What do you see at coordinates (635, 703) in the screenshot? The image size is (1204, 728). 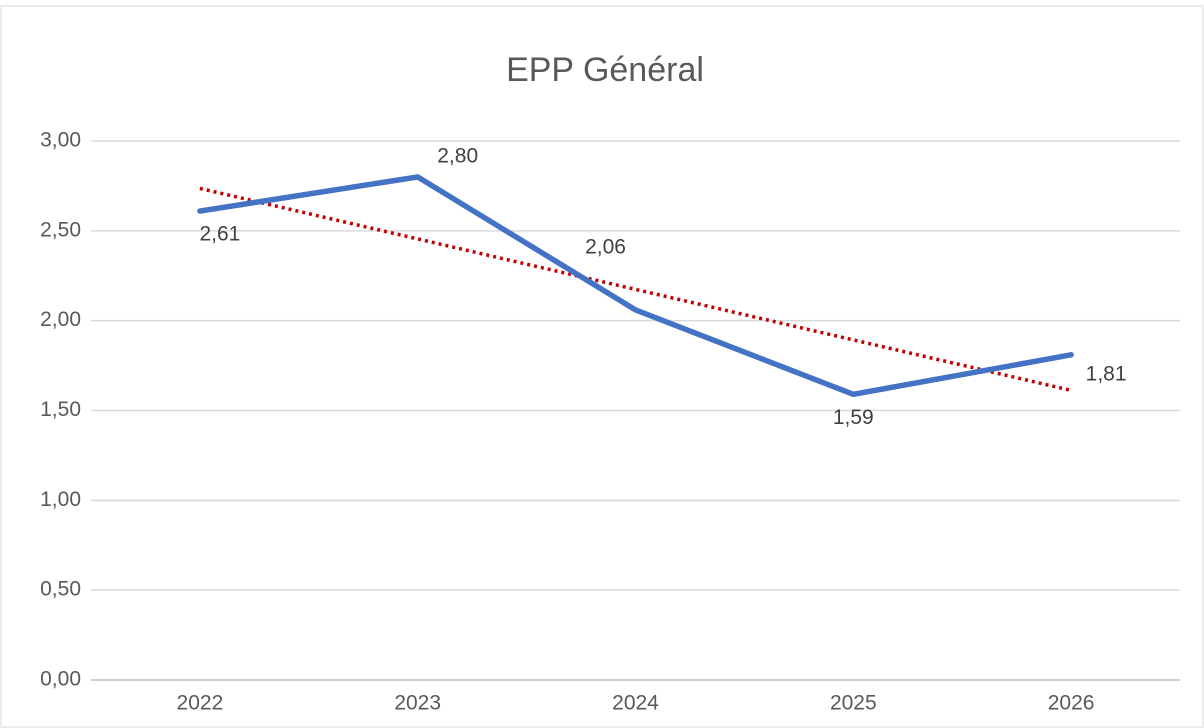 I see `x-tick-label: 2024` at bounding box center [635, 703].